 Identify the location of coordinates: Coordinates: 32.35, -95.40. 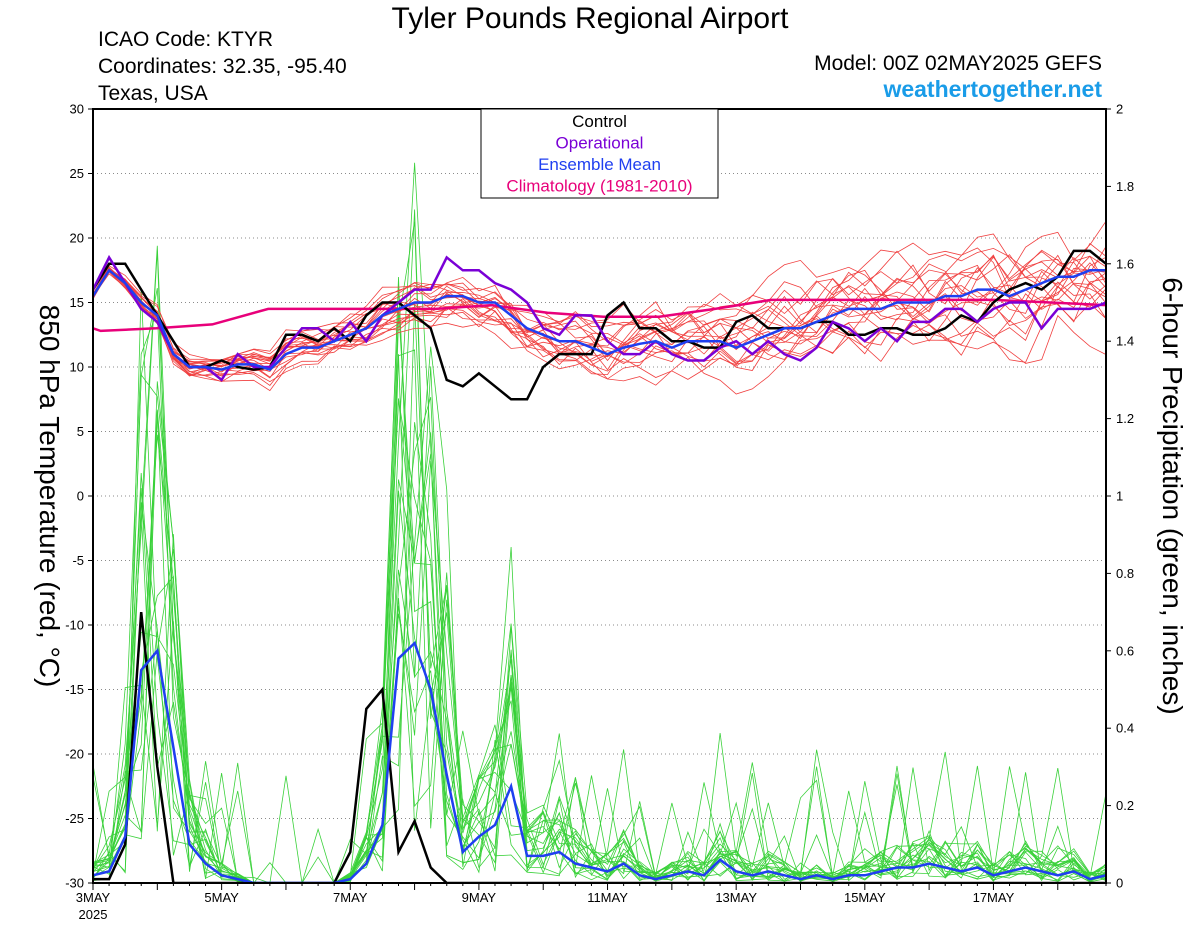
(222, 66).